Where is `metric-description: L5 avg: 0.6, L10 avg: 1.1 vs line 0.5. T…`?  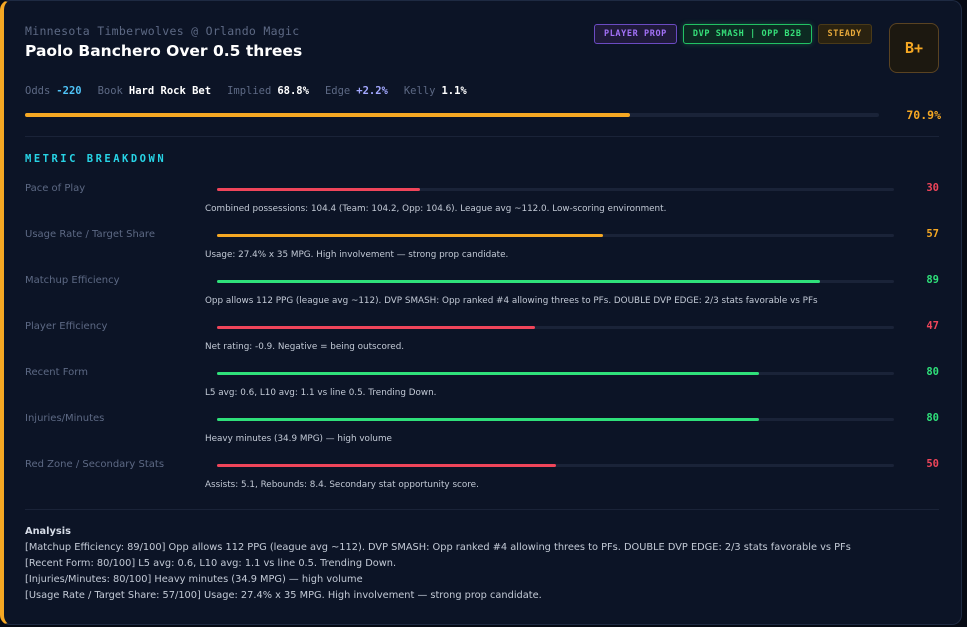
metric-description: L5 avg: 0.6, L10 avg: 1.1 vs line 0.5. T… is located at coordinates (321, 393).